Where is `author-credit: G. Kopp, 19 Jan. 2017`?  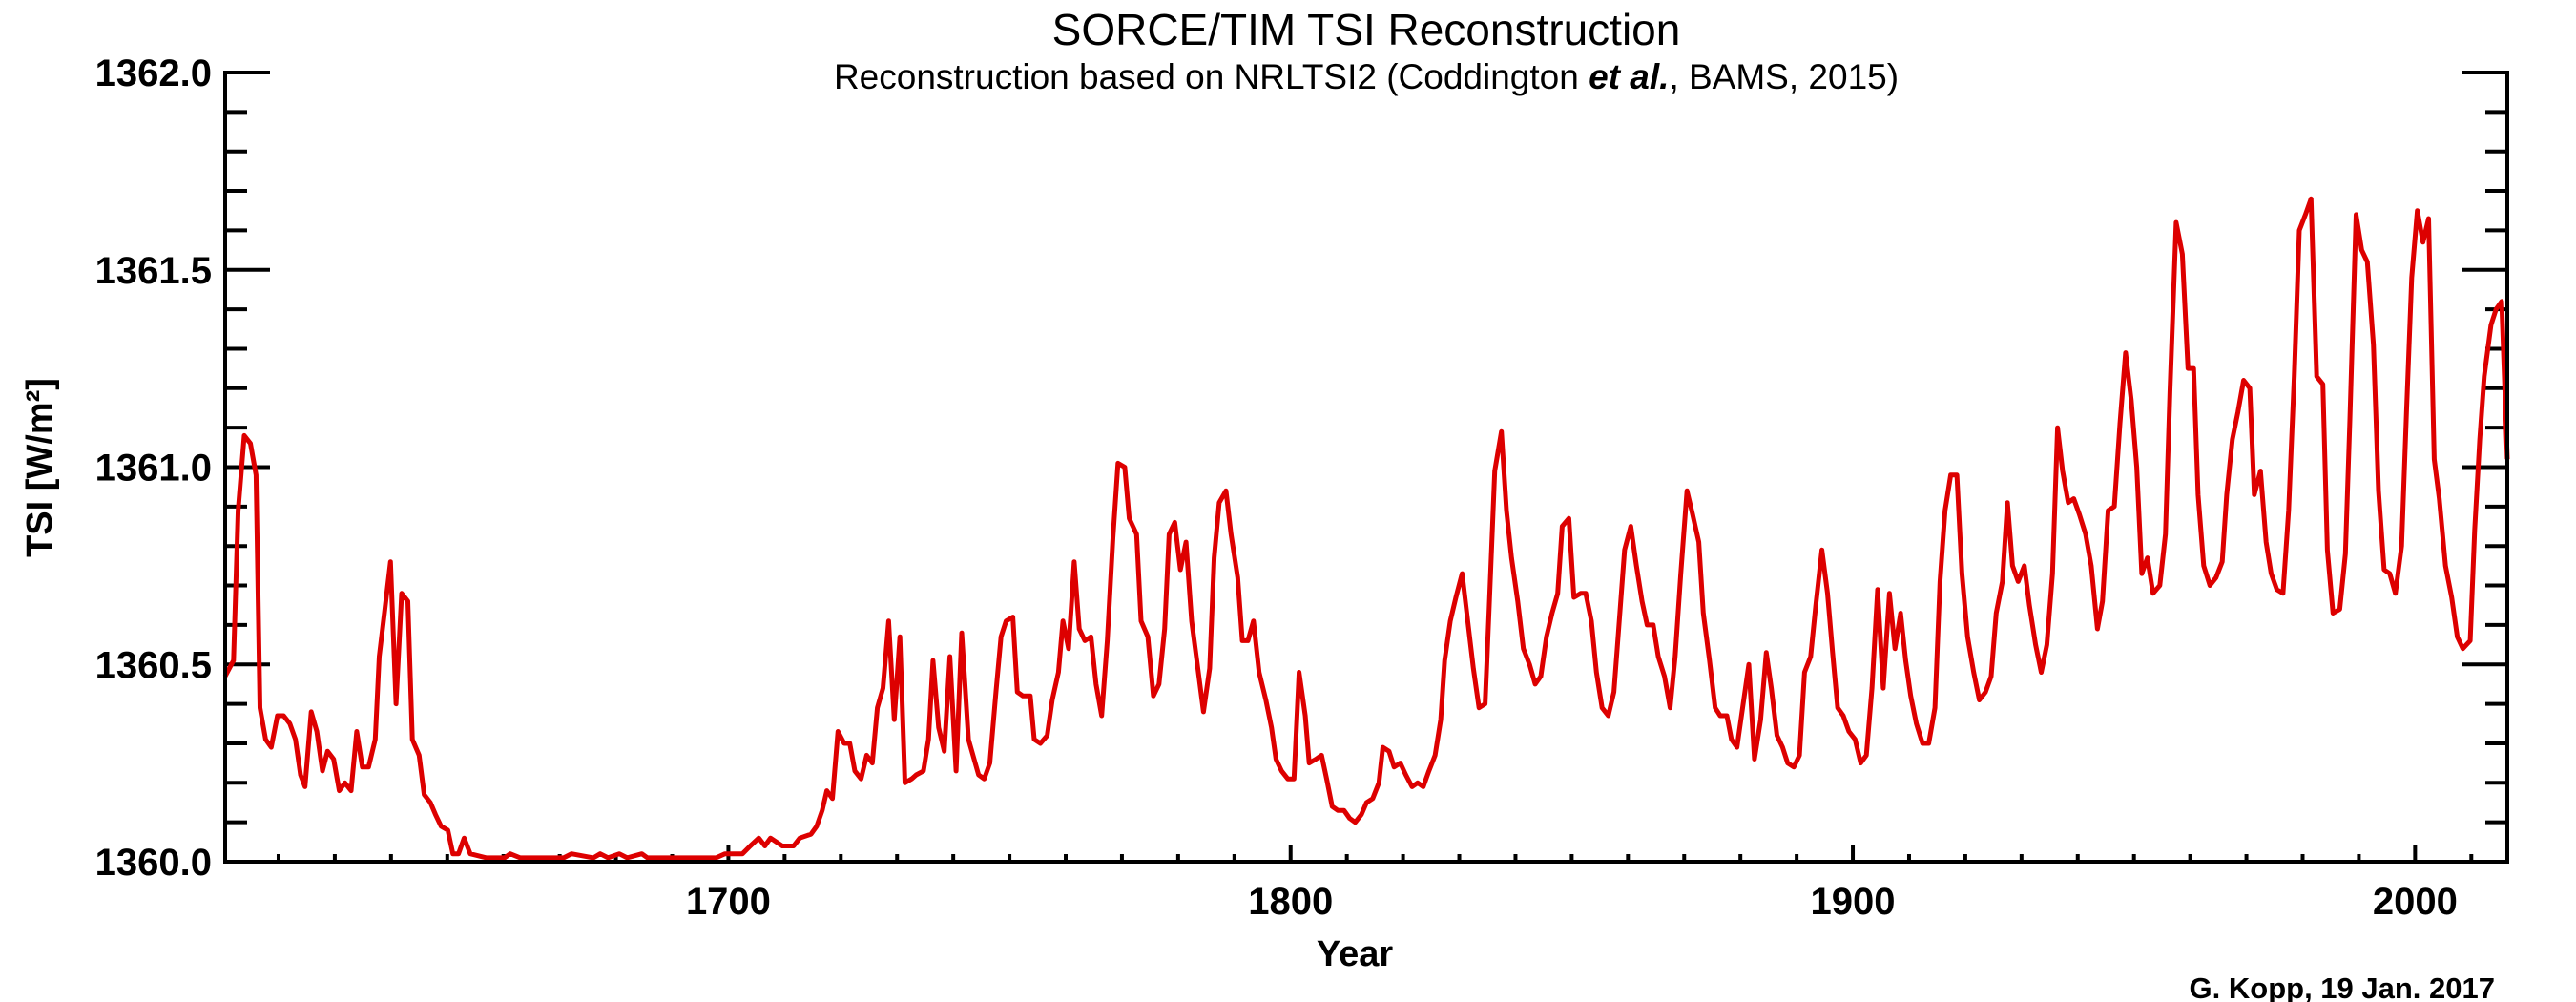
author-credit: G. Kopp, 19 Jan. 2017 is located at coordinates (2342, 986).